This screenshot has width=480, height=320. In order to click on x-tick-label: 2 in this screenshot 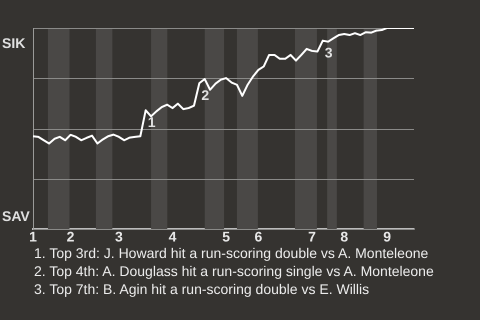, I will do `click(70, 236)`.